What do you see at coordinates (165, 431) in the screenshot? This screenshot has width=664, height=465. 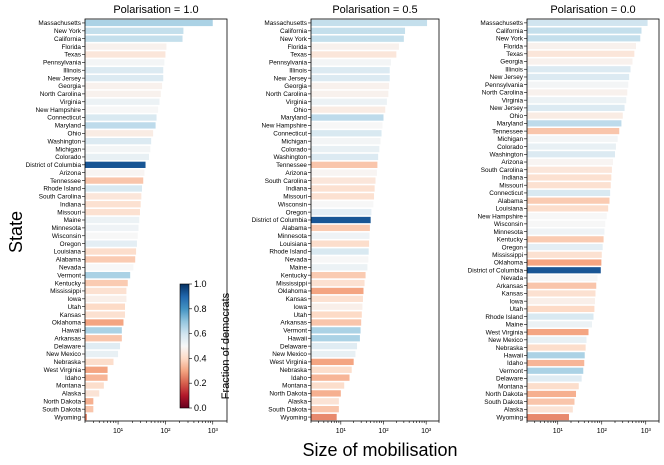 I see `x-tick-label: 10²` at bounding box center [165, 431].